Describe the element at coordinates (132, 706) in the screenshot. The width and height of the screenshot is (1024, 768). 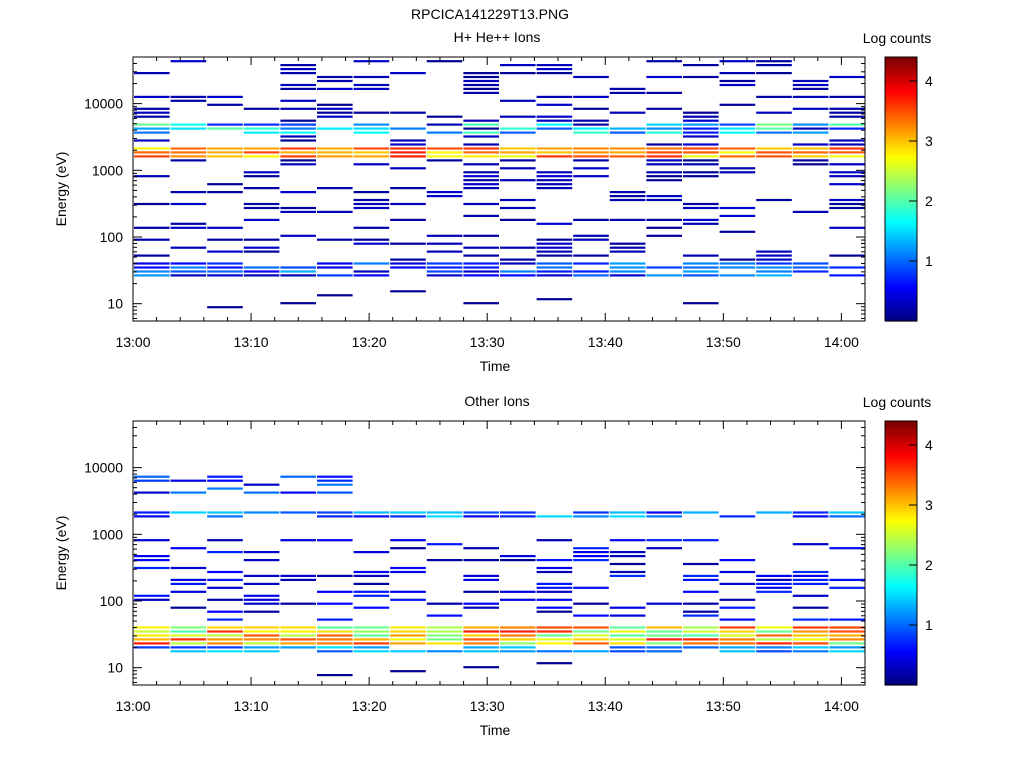
I see `x-tick-label: 13:00` at that location.